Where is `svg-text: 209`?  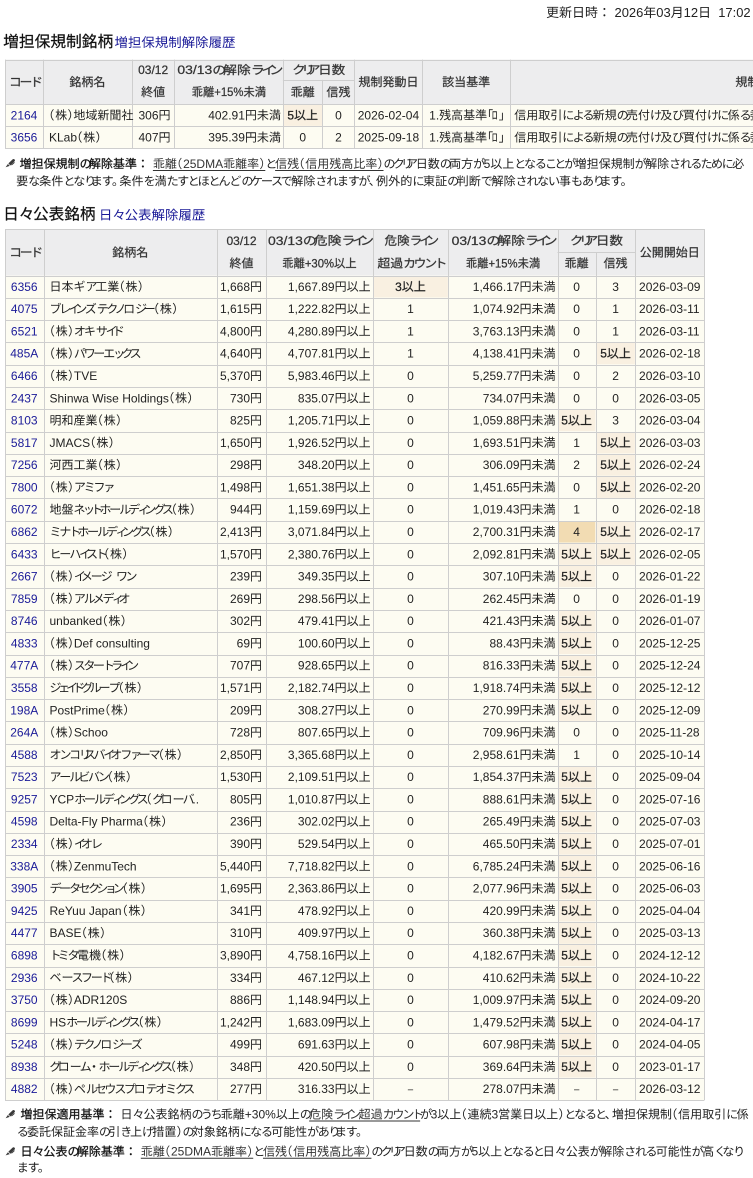 svg-text: 209 is located at coordinates (240, 710).